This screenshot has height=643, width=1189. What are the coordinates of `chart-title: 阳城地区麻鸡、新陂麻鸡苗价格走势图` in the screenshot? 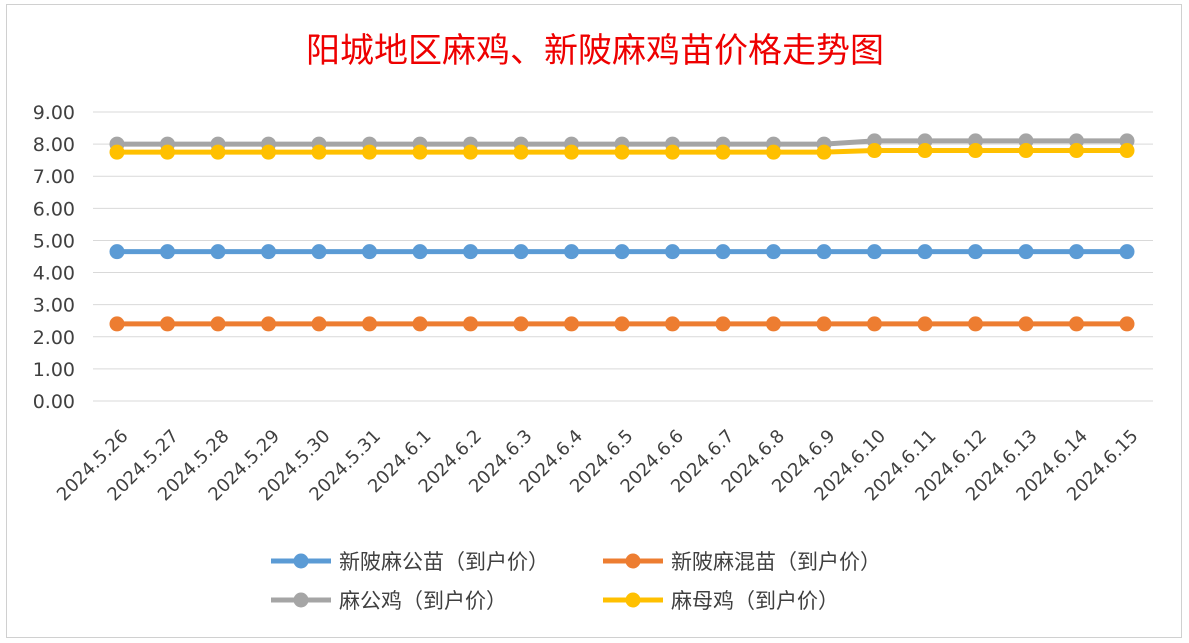 It's located at (595, 51).